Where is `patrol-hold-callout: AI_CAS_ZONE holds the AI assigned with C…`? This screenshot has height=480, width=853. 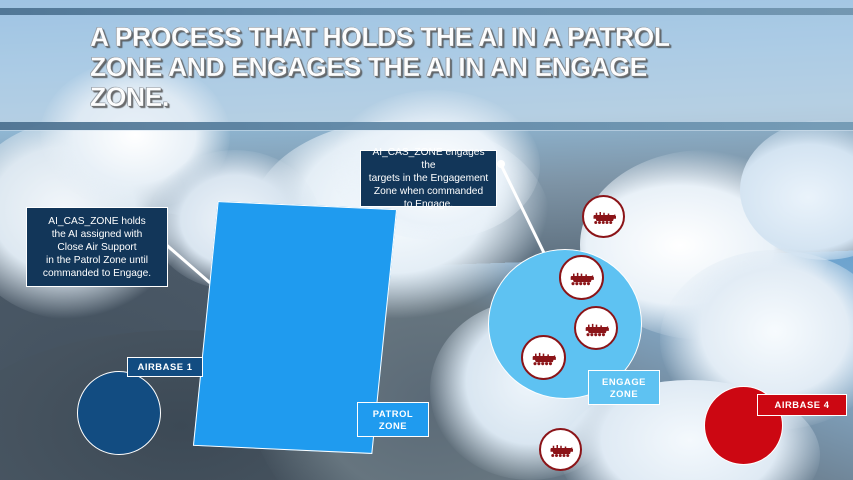
patrol-hold-callout: AI_CAS_ZONE holds the AI assigned with C… is located at coordinates (97, 247).